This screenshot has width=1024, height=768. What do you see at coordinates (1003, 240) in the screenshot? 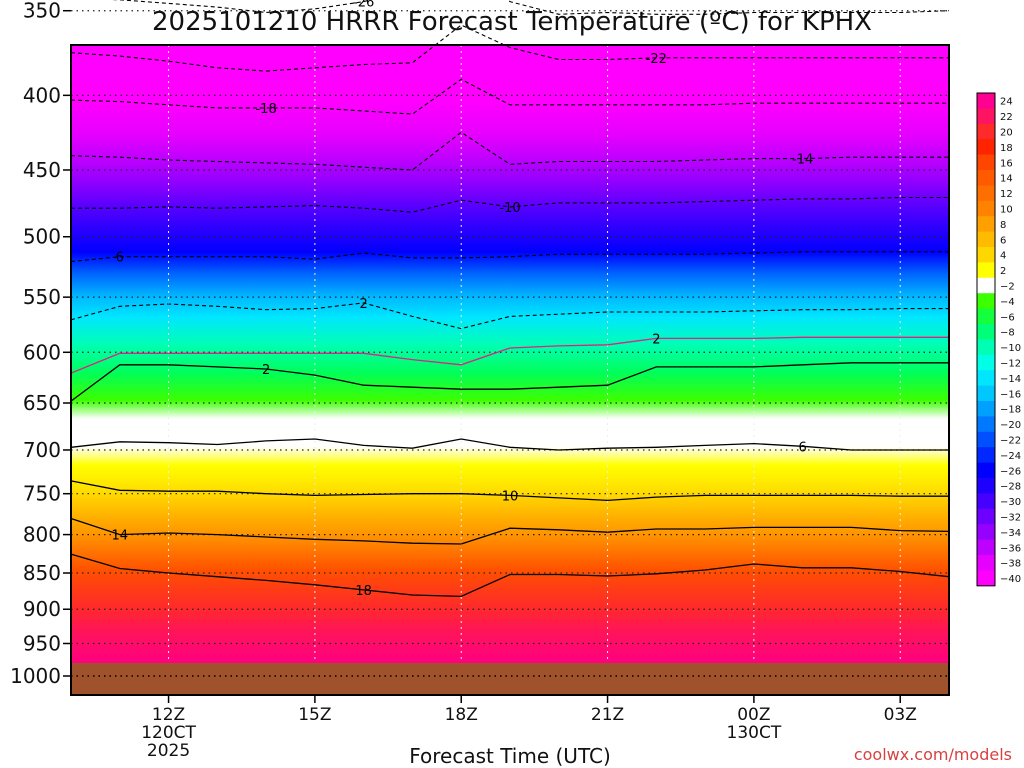
I see `colorbar-label: 6` at bounding box center [1003, 240].